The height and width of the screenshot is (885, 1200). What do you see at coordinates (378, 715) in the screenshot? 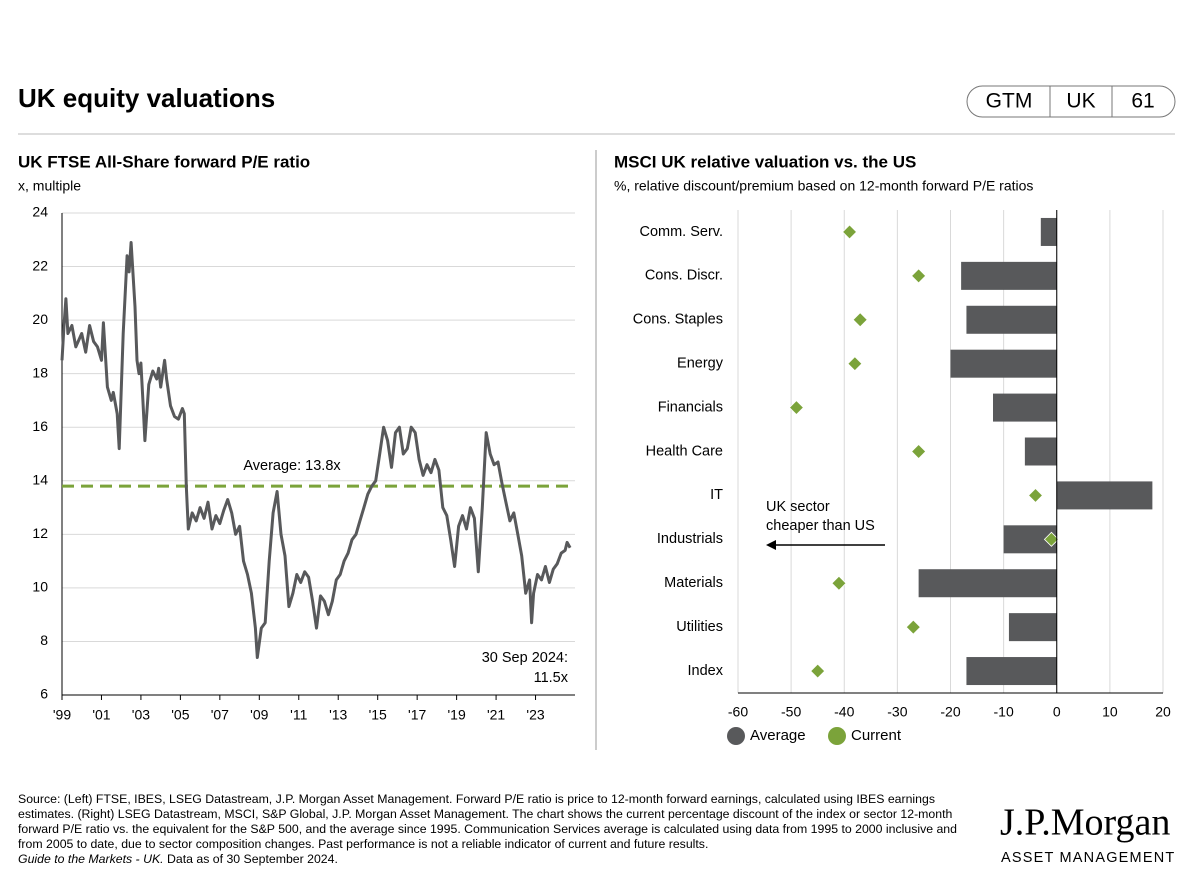
I see `x-tick-label: '15` at bounding box center [378, 715].